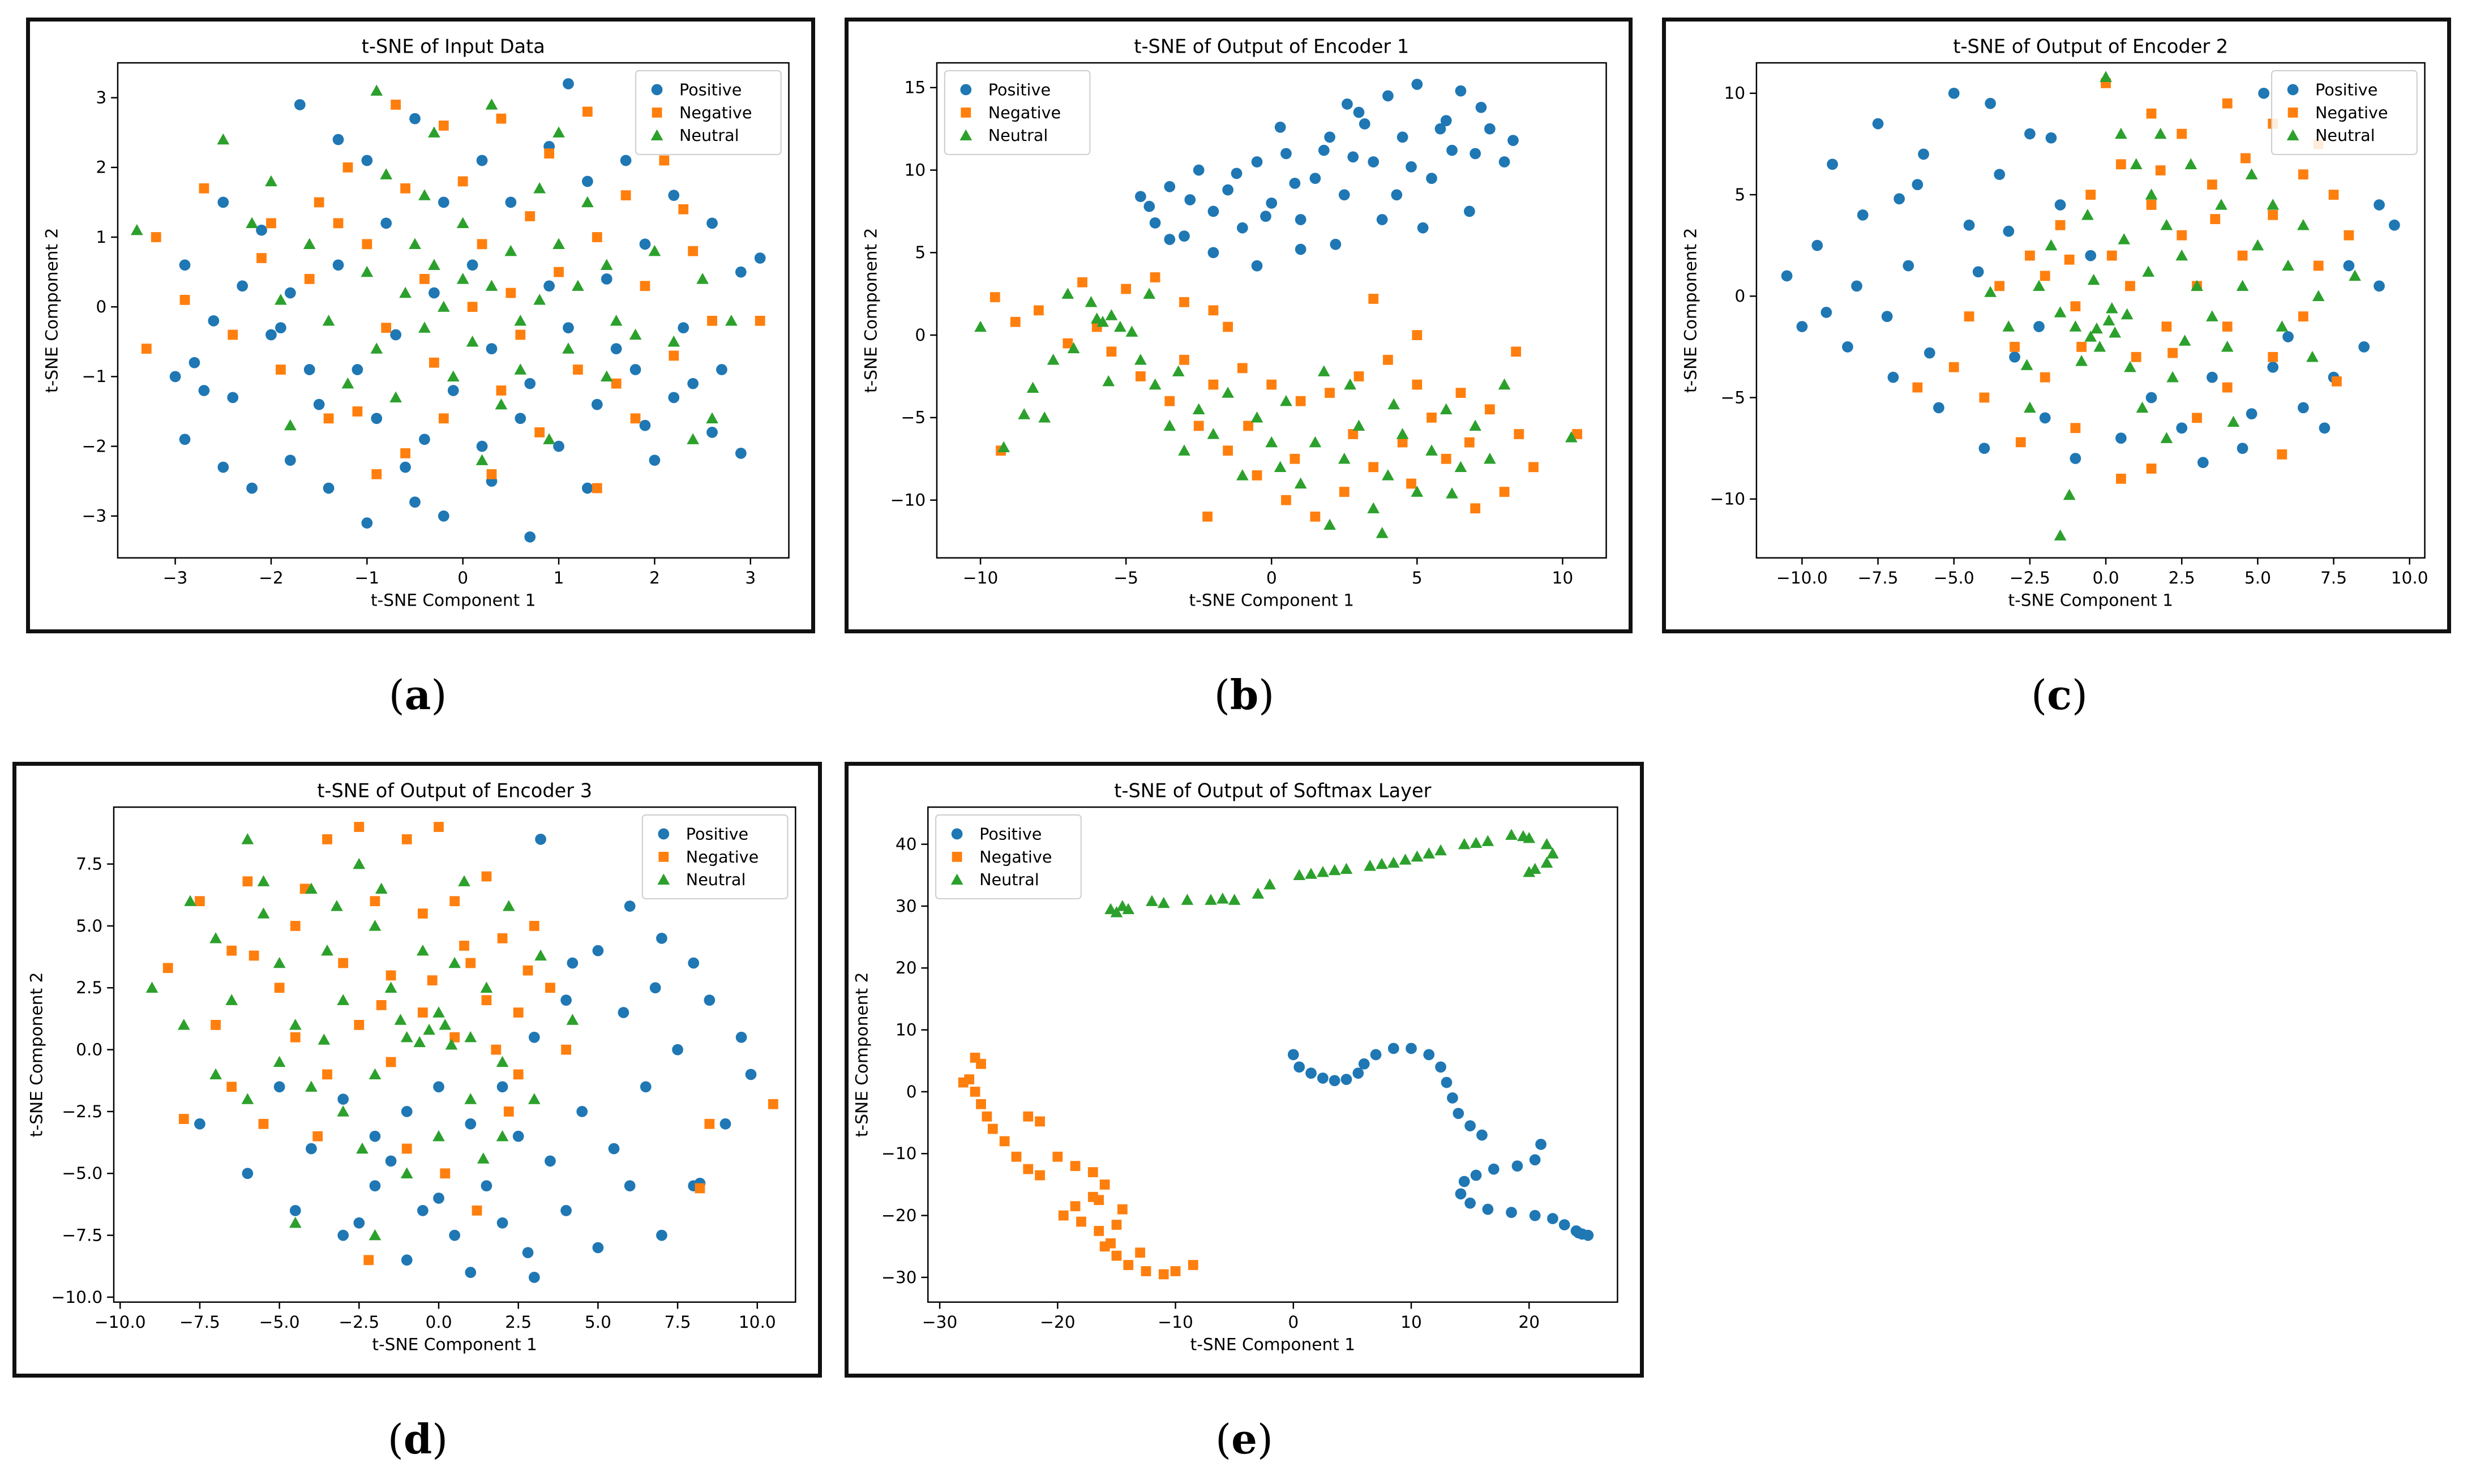 The image size is (2476, 1484). Describe the element at coordinates (1271, 600) in the screenshot. I see `x-axis-label: t-SNE Component 1` at that location.